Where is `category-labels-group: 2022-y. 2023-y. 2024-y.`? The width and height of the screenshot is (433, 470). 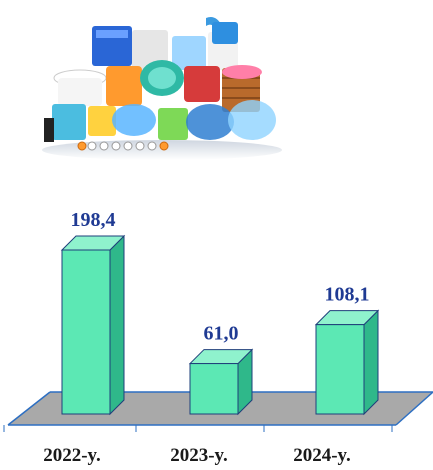
category-labels-group: 2022-y. 2023-y. 2024-y. is located at coordinates (197, 455).